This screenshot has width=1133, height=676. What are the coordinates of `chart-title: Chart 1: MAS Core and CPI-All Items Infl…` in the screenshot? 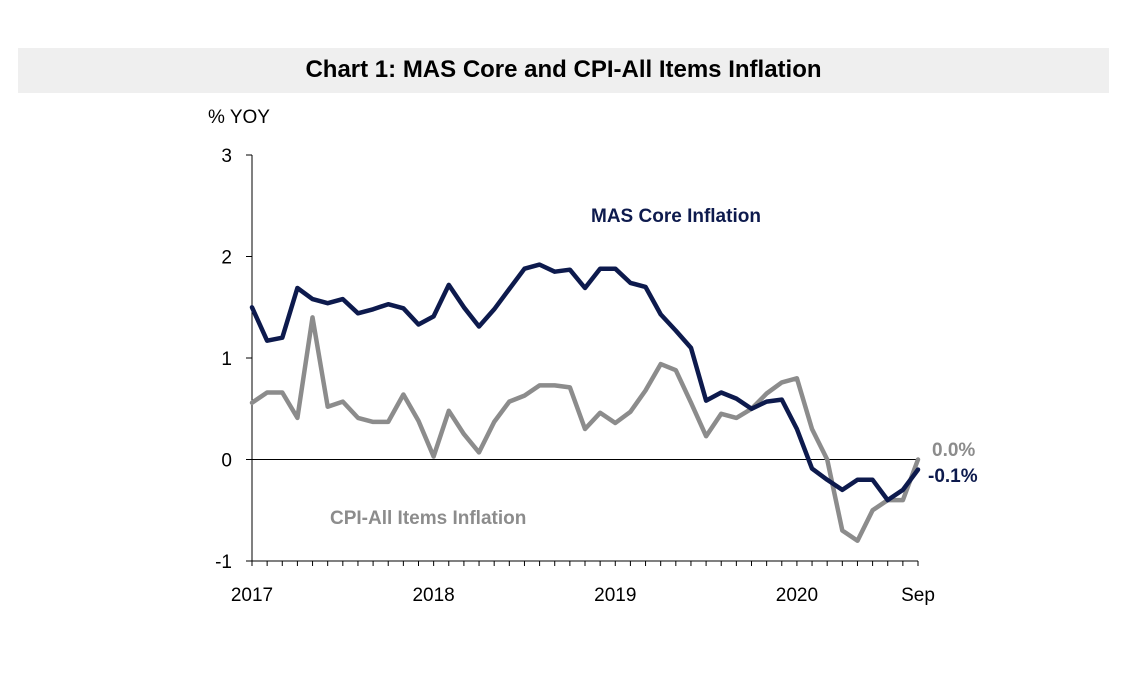 It's located at (563, 69).